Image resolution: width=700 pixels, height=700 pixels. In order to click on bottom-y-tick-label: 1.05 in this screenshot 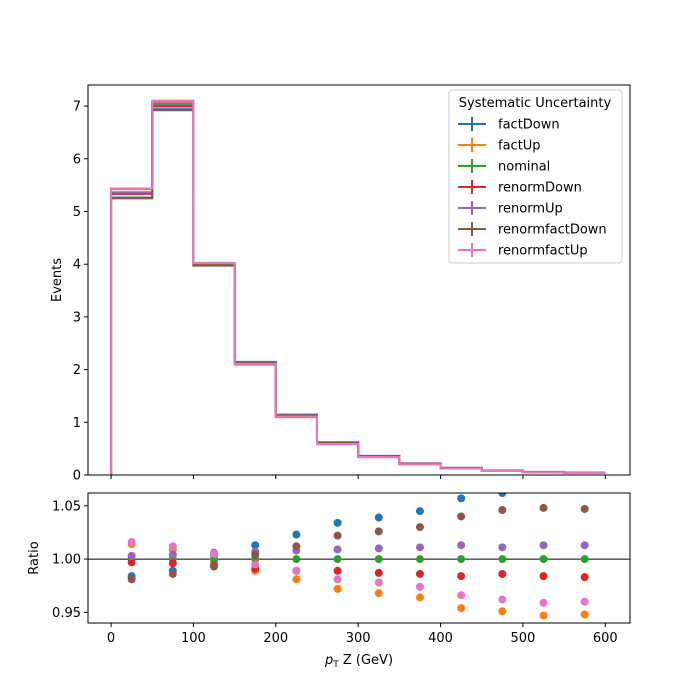, I will do `click(66, 506)`.